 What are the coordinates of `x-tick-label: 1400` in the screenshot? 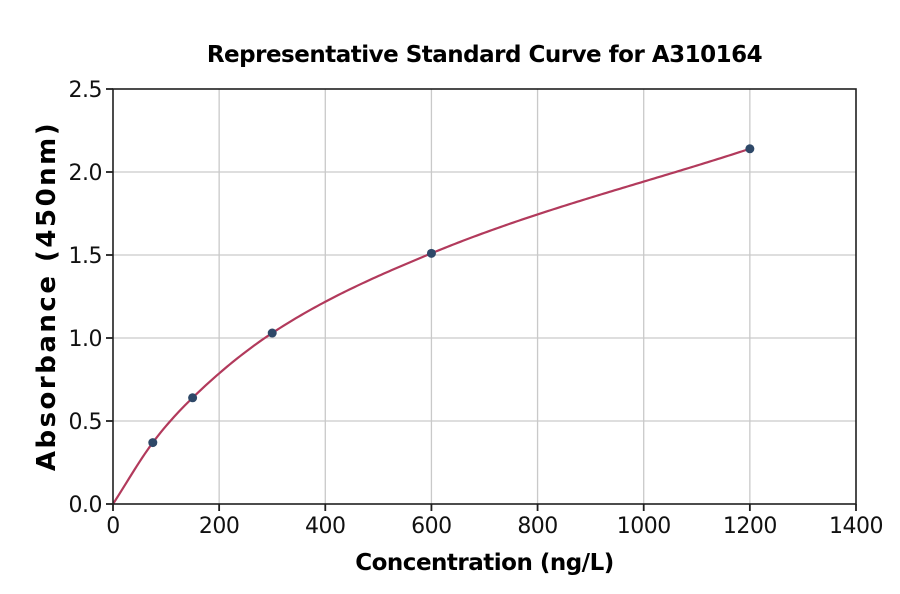 It's located at (856, 526).